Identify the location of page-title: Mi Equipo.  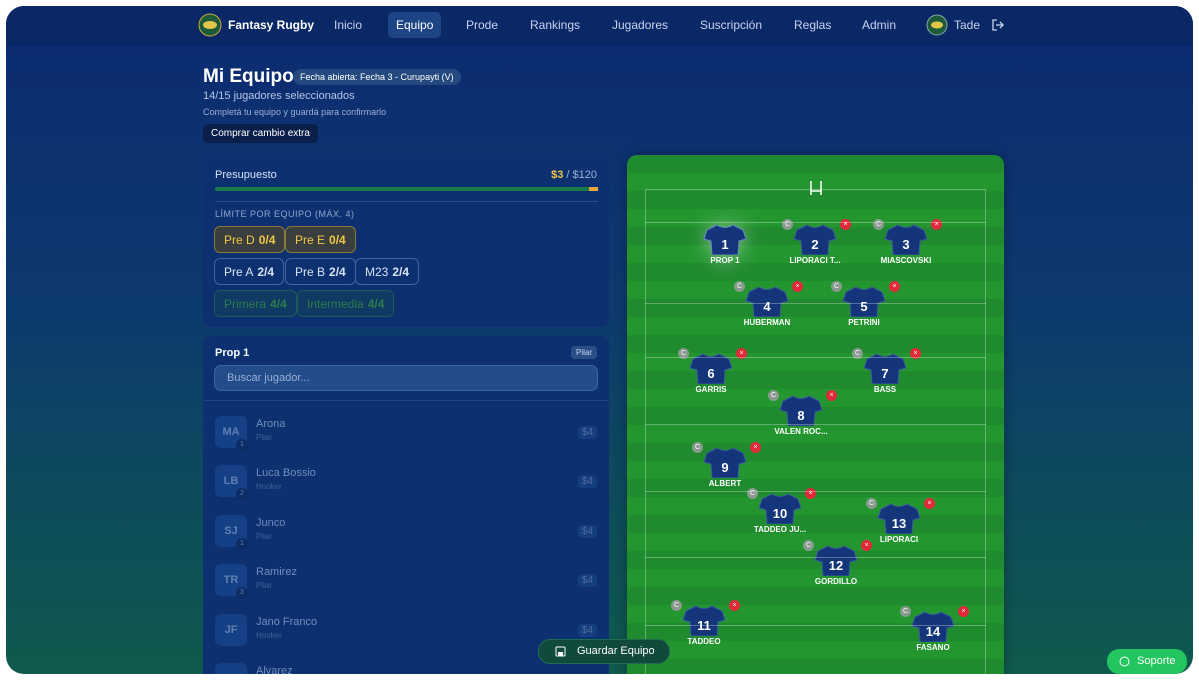
(248, 76).